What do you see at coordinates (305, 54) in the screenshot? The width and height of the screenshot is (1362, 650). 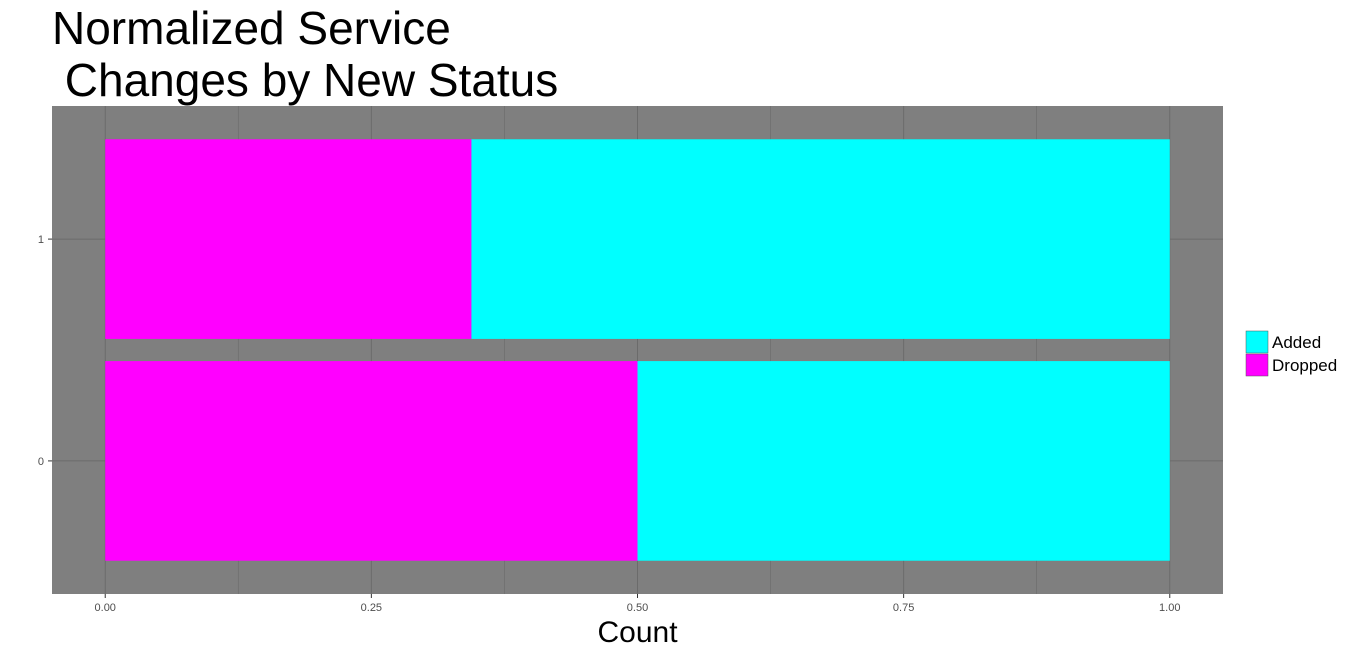 I see `chart-title: Normalized Service Changes by New Status` at bounding box center [305, 54].